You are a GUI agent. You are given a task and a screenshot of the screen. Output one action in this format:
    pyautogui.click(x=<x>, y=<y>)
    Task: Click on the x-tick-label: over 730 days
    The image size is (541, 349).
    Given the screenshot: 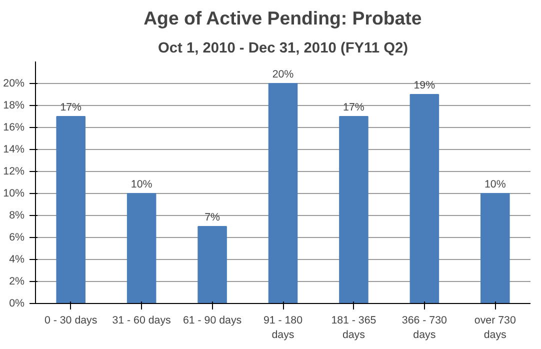 What is the action you would take?
    pyautogui.click(x=495, y=327)
    